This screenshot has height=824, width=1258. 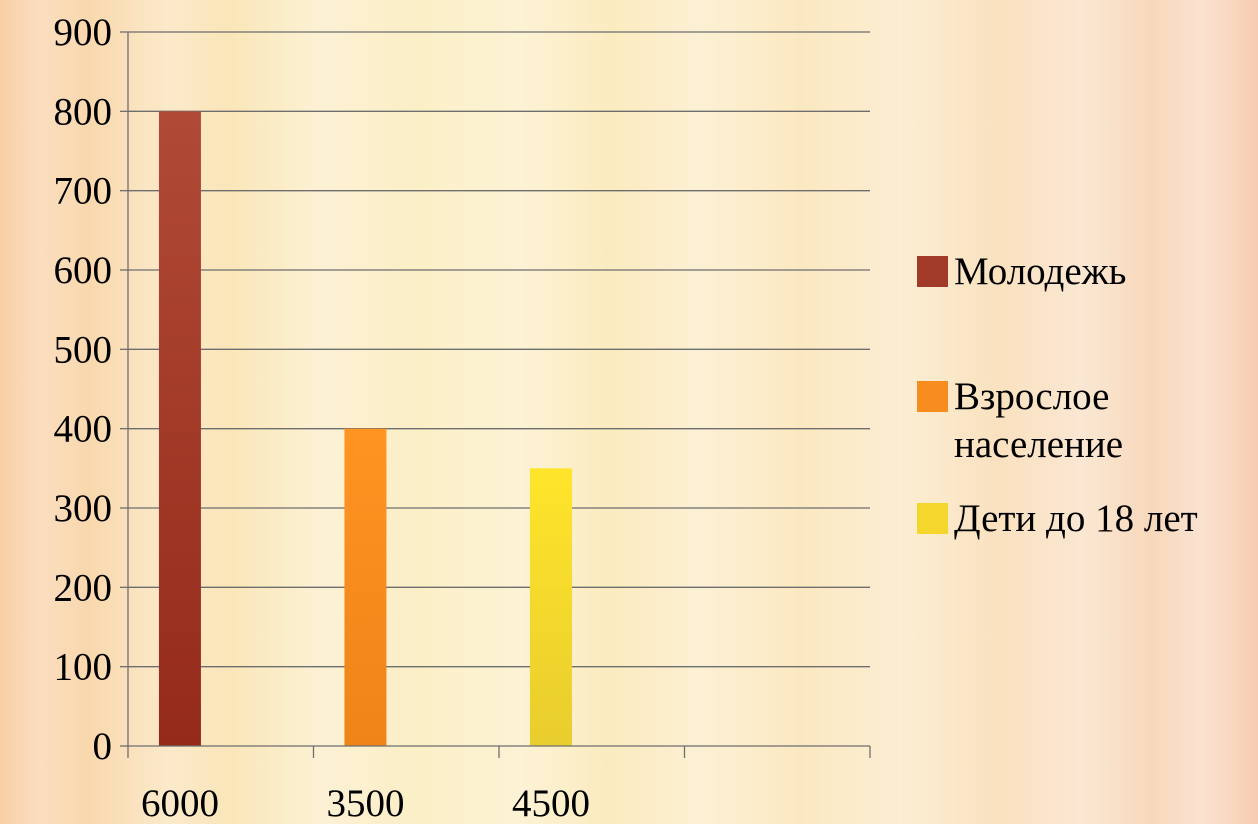 What do you see at coordinates (83, 111) in the screenshot?
I see `y-tick-label: 800` at bounding box center [83, 111].